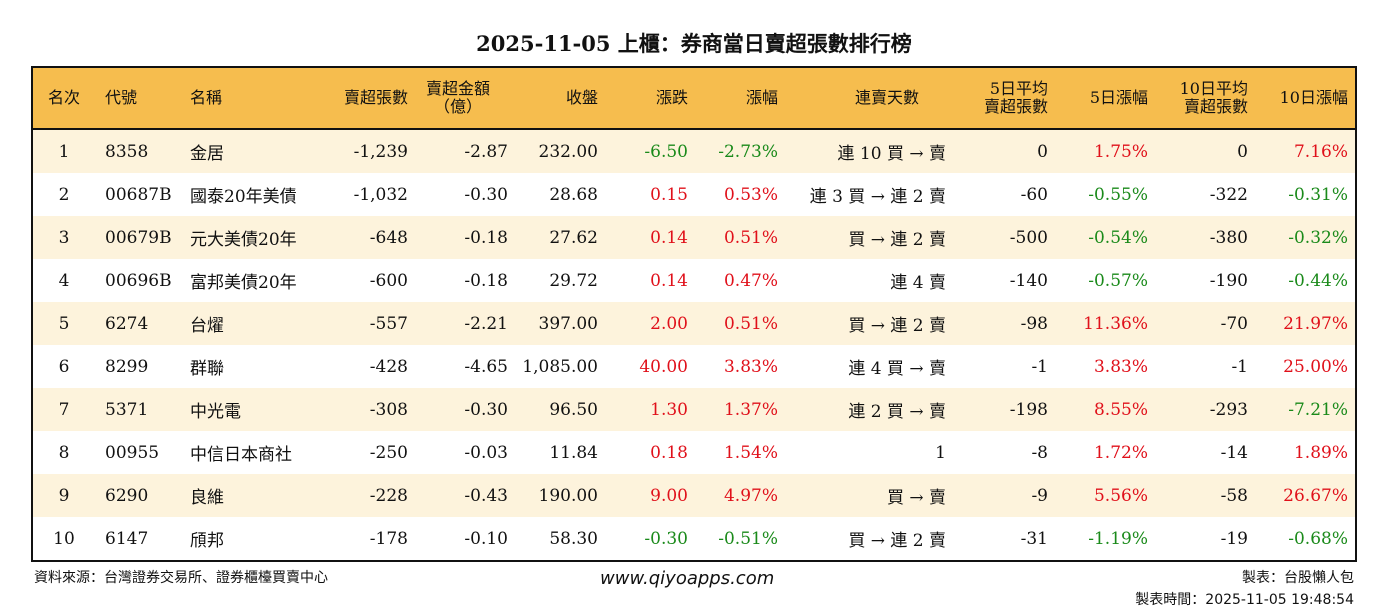  I want to click on cell-pct5: -0.57%, so click(1118, 280).